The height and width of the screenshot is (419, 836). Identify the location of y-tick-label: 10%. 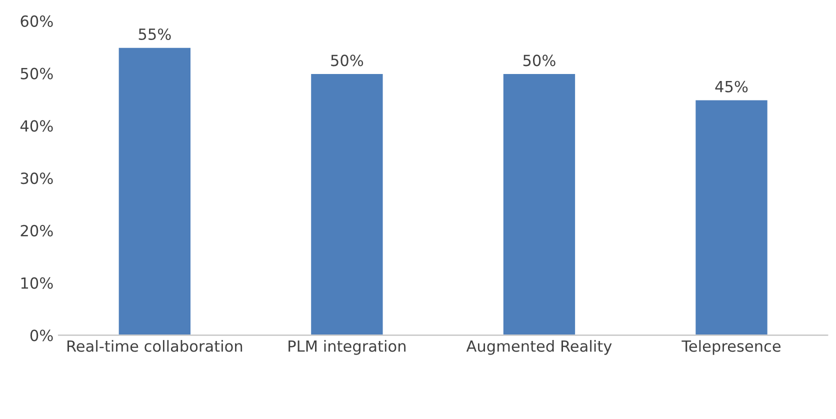
(37, 283).